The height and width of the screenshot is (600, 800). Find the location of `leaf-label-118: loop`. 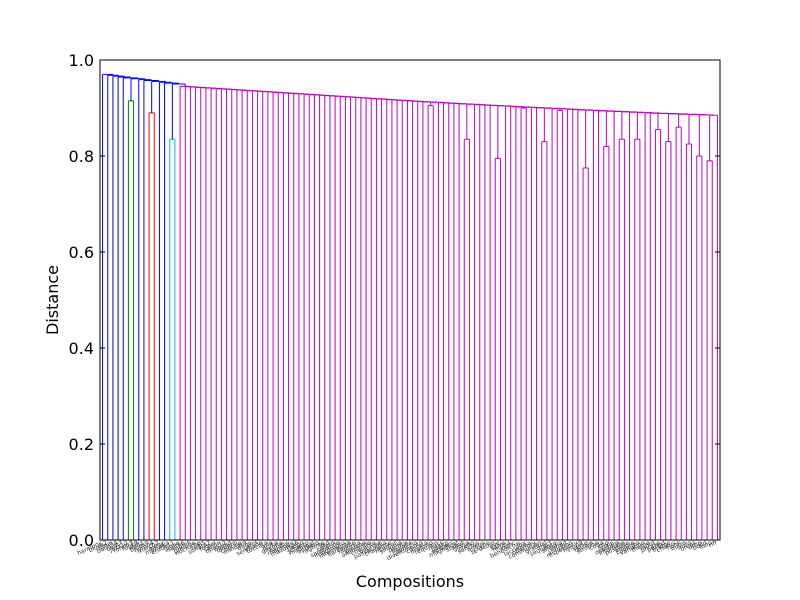

leaf-label-118: loop is located at coordinates (706, 545).